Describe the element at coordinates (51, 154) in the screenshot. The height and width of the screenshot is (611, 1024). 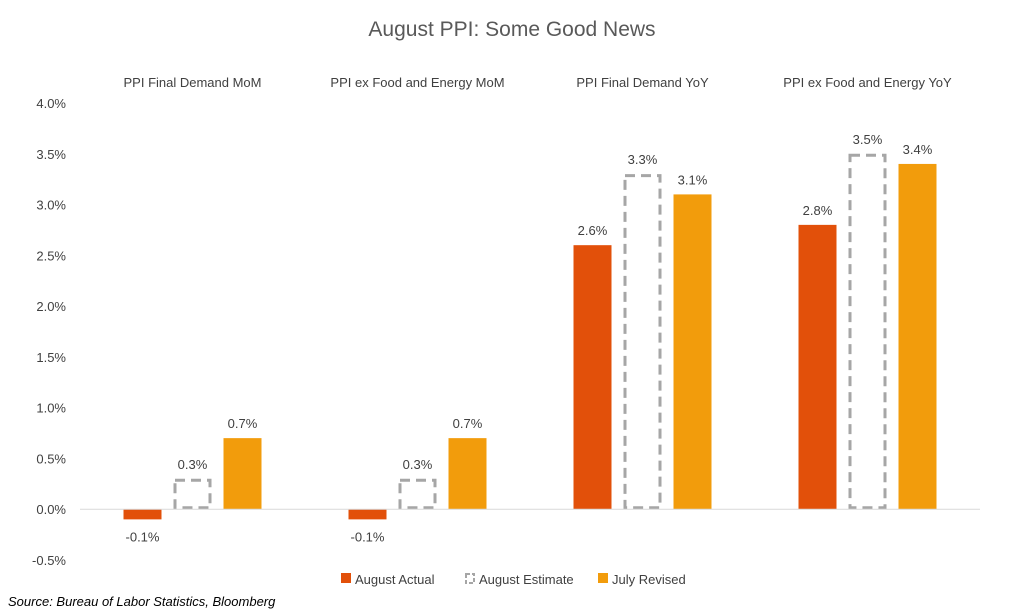
I see `y-tick-label: 3.5%` at that location.